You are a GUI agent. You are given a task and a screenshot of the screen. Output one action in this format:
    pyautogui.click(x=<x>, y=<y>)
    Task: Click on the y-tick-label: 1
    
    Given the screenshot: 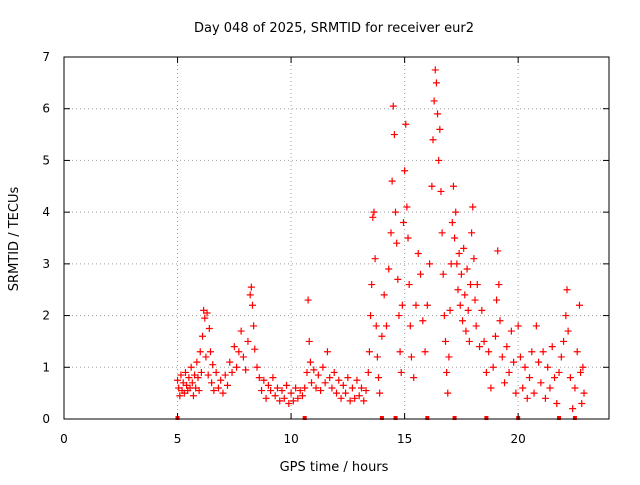 What is the action you would take?
    pyautogui.click(x=46, y=367)
    